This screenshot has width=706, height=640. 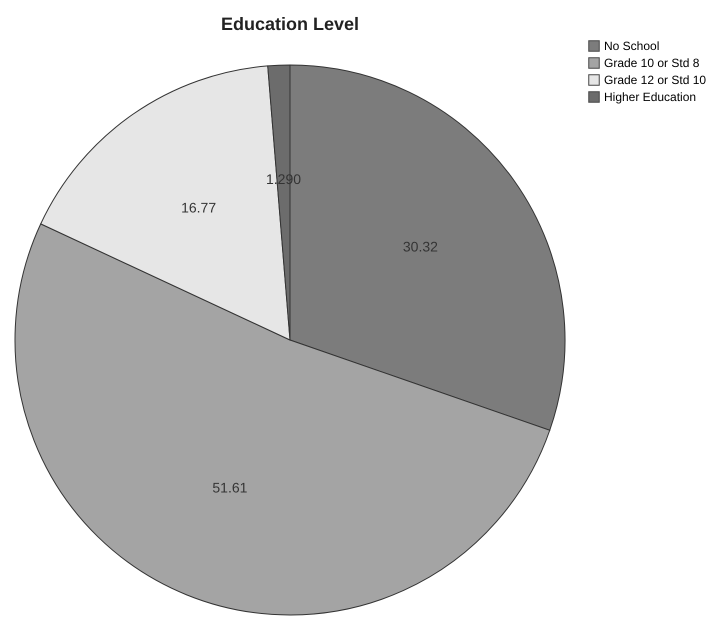 What do you see at coordinates (198, 208) in the screenshot?
I see `data-label: 16.77` at bounding box center [198, 208].